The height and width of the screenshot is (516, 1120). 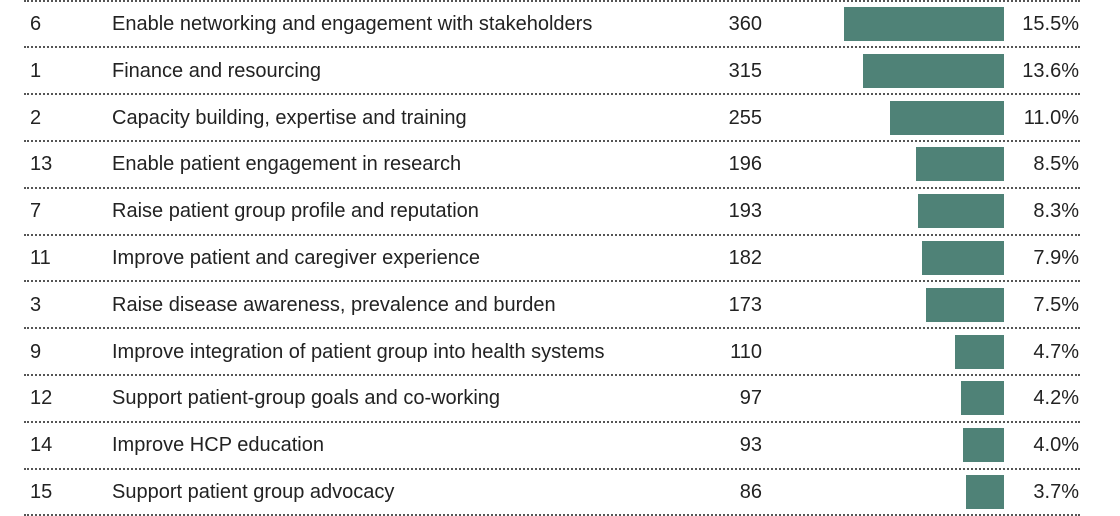 What do you see at coordinates (36, 23) in the screenshot?
I see `objective-number: 6` at bounding box center [36, 23].